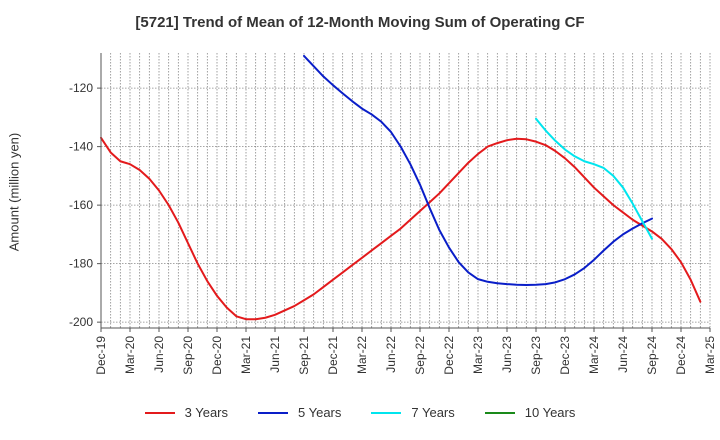 The width and height of the screenshot is (720, 440). Describe the element at coordinates (391, 354) in the screenshot. I see `x-tick-label: Jun-22` at that location.